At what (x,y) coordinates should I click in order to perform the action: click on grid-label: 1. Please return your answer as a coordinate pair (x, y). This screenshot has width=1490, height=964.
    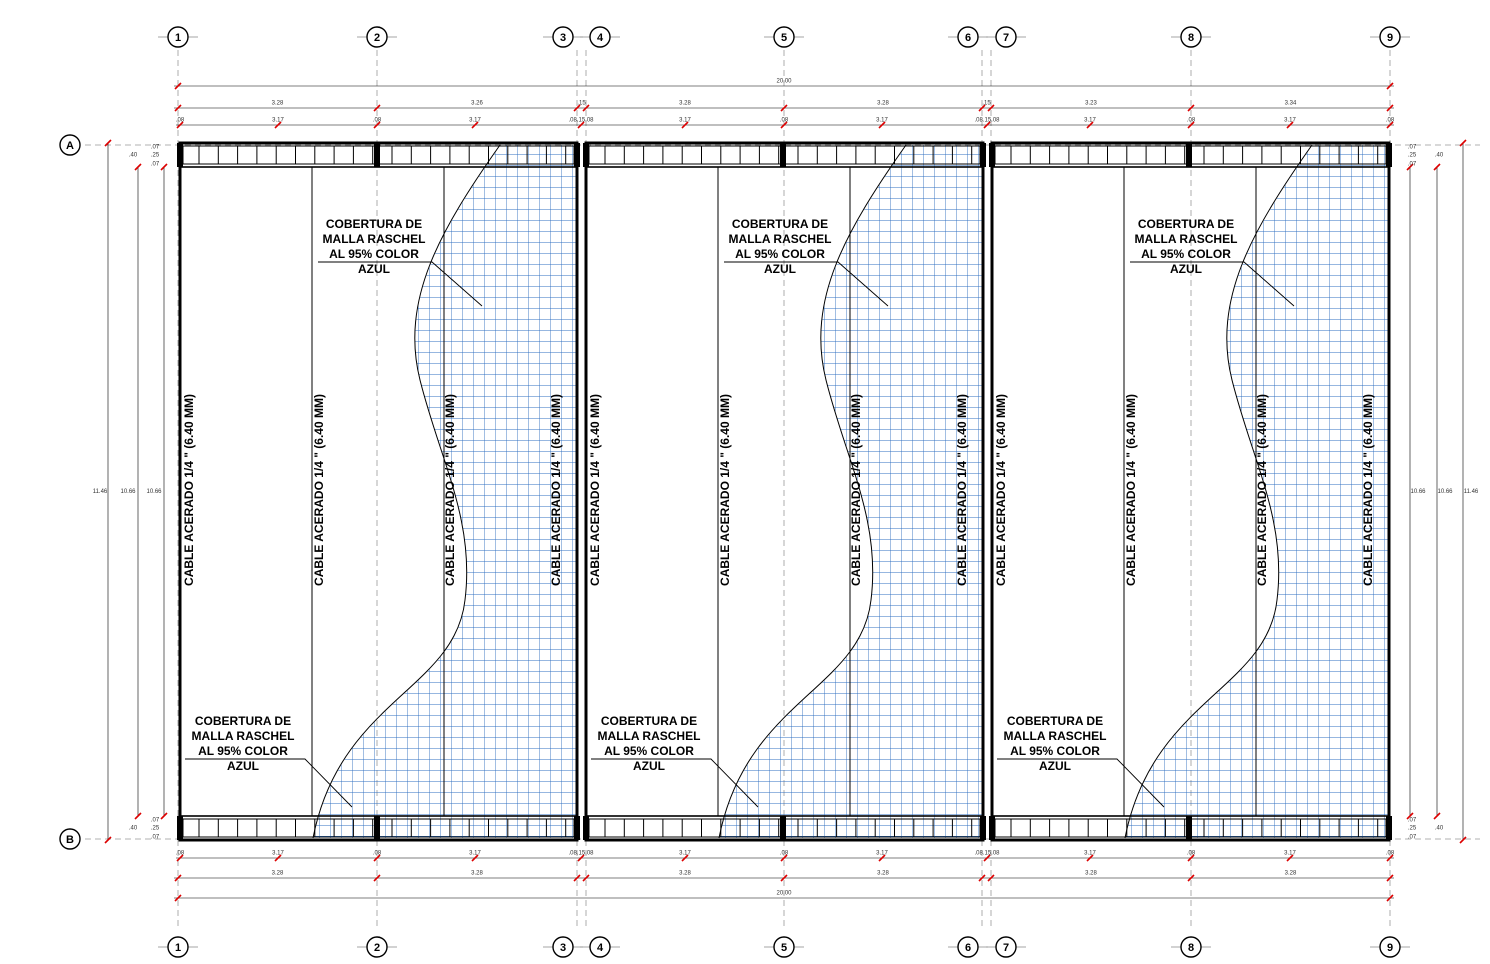
    Looking at the image, I should click on (178, 38).